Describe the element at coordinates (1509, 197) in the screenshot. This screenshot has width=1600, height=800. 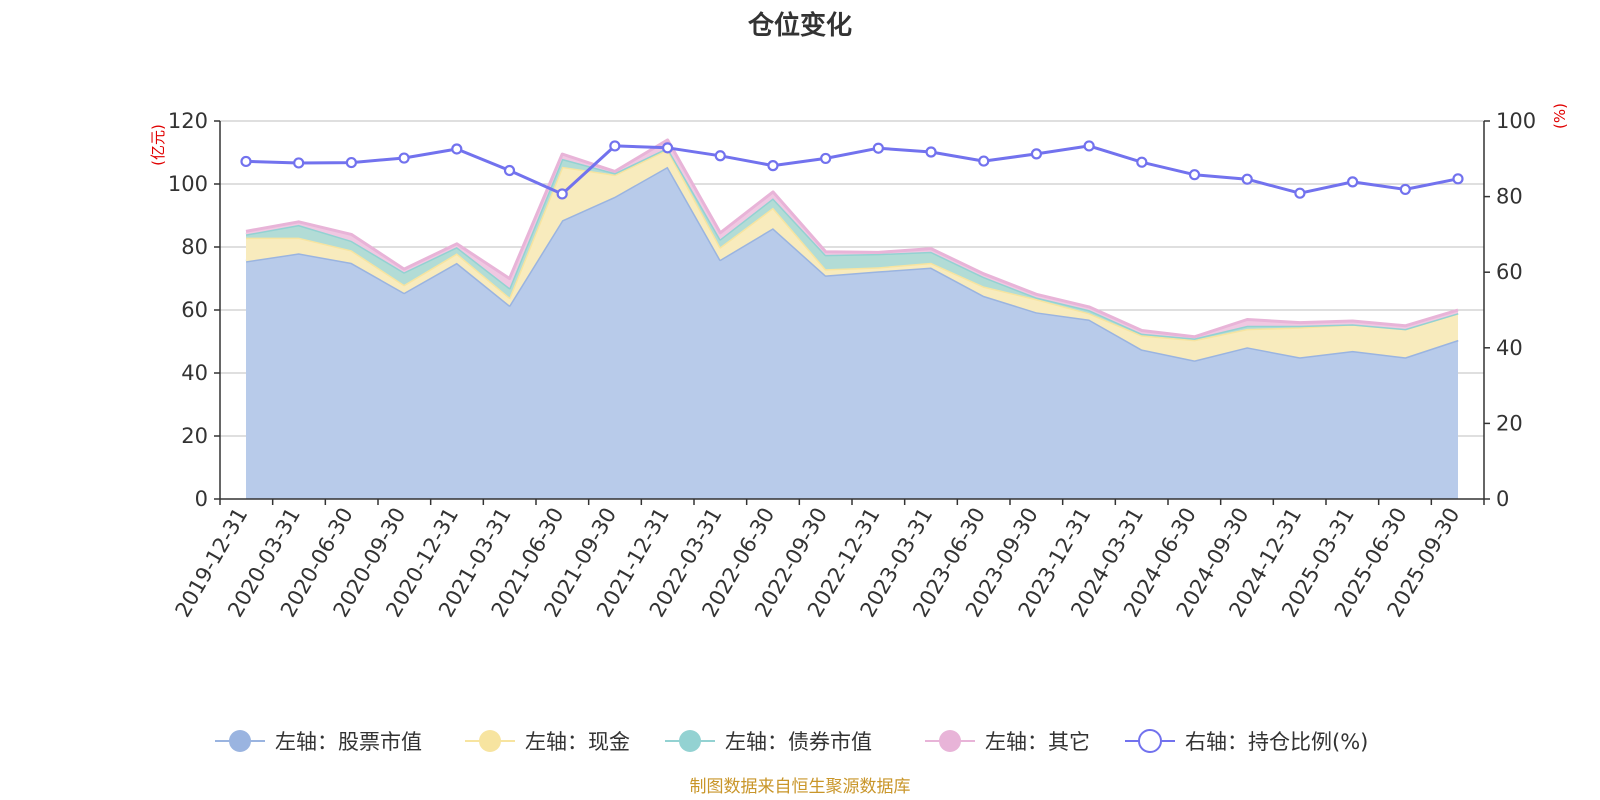
I see `right-tick-label: 80` at that location.